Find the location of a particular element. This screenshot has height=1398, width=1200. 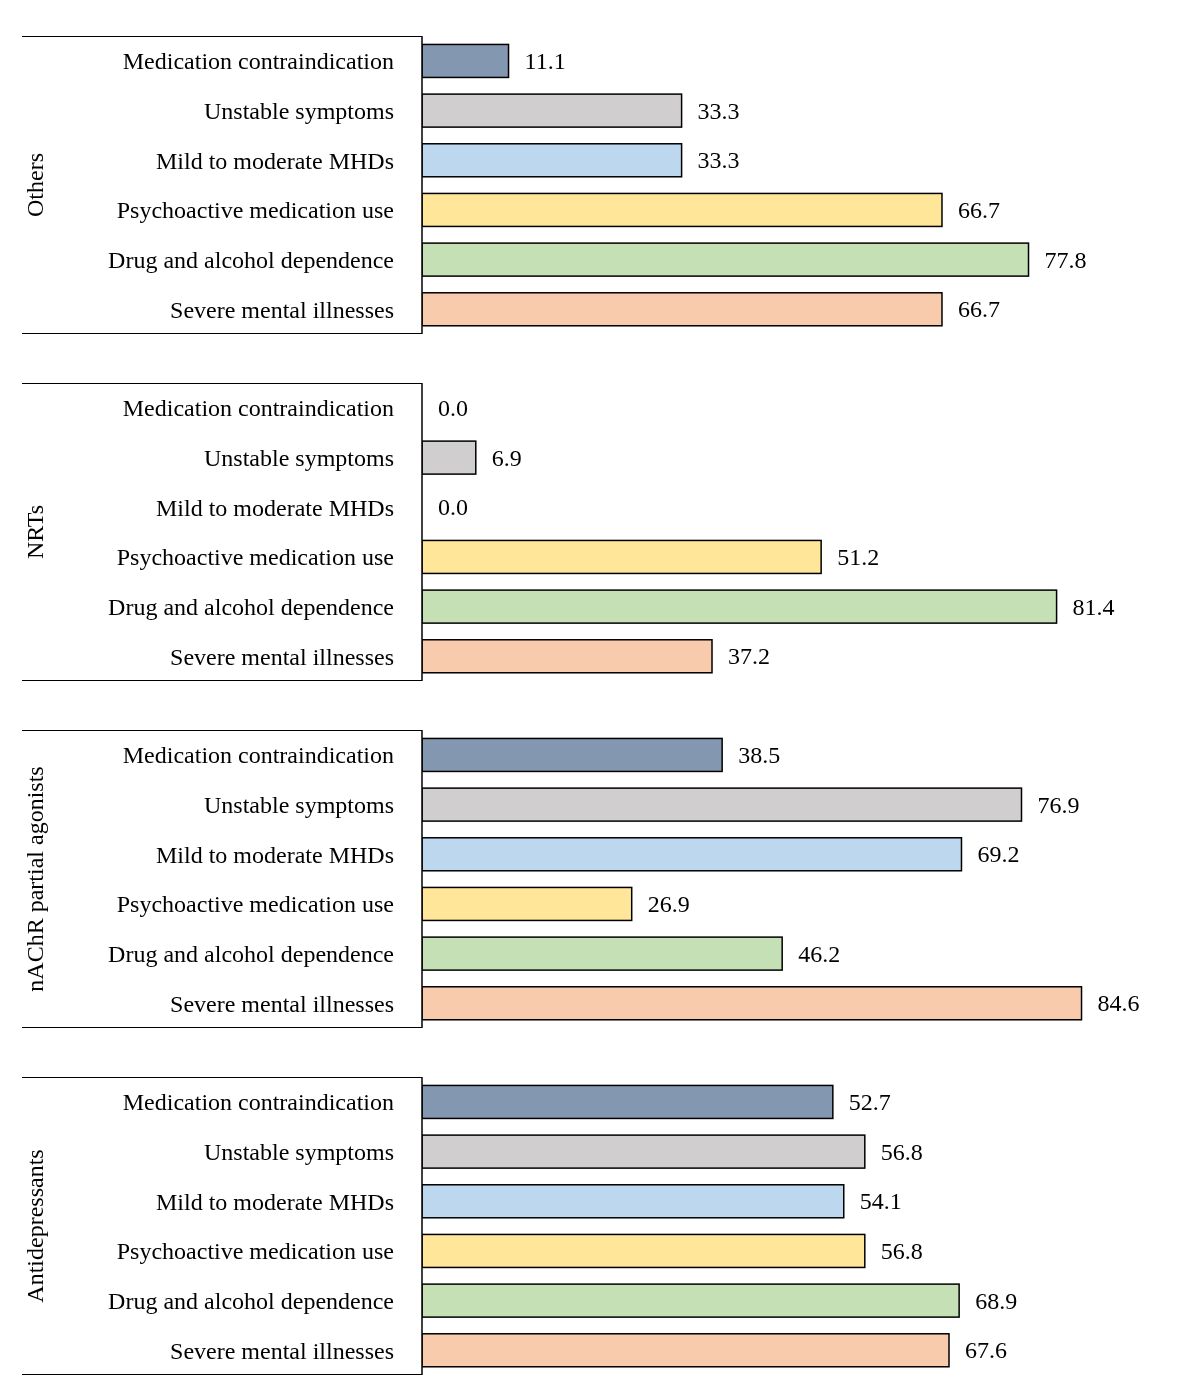

data-label: 84.6 is located at coordinates (1118, 1003).